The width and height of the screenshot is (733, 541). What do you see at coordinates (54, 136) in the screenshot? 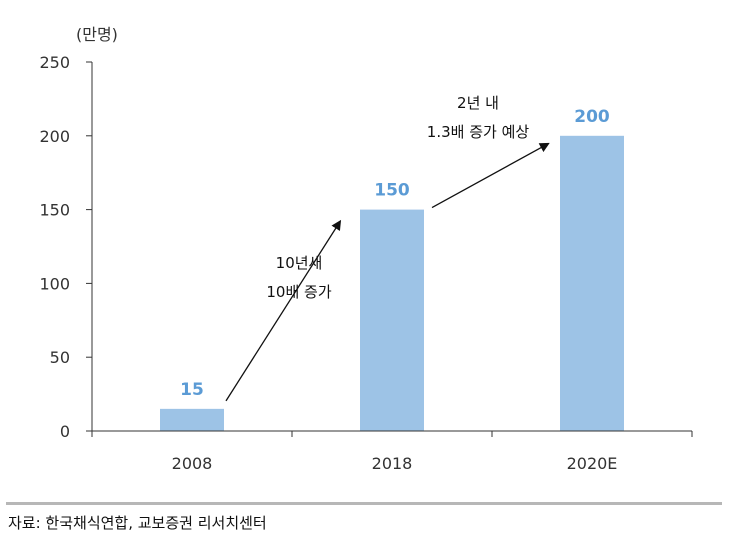
I see `y-tick-label: 200` at bounding box center [54, 136].